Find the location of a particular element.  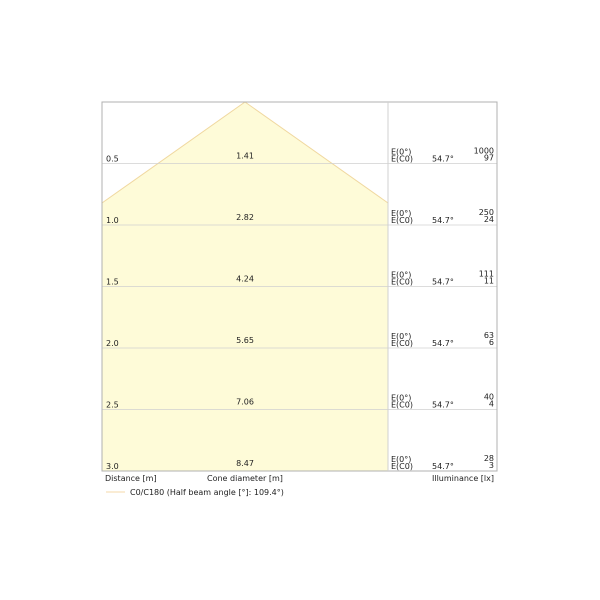

cone-diameter-value: 5.65 is located at coordinates (245, 340).